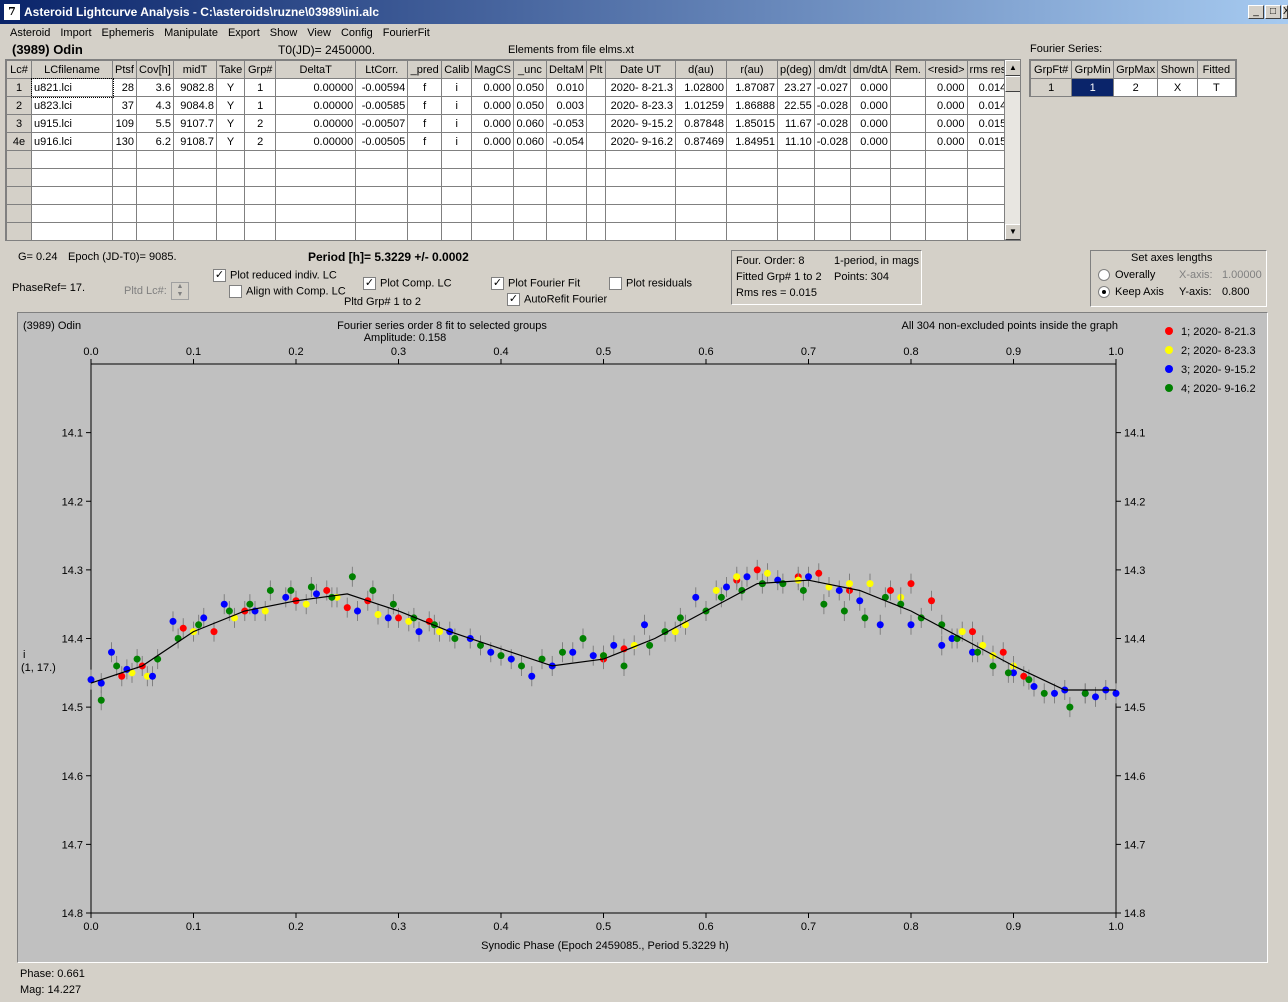 Image resolution: width=1288 pixels, height=1002 pixels. Describe the element at coordinates (154, 105) in the screenshot. I see `table-cell: 4.3` at that location.